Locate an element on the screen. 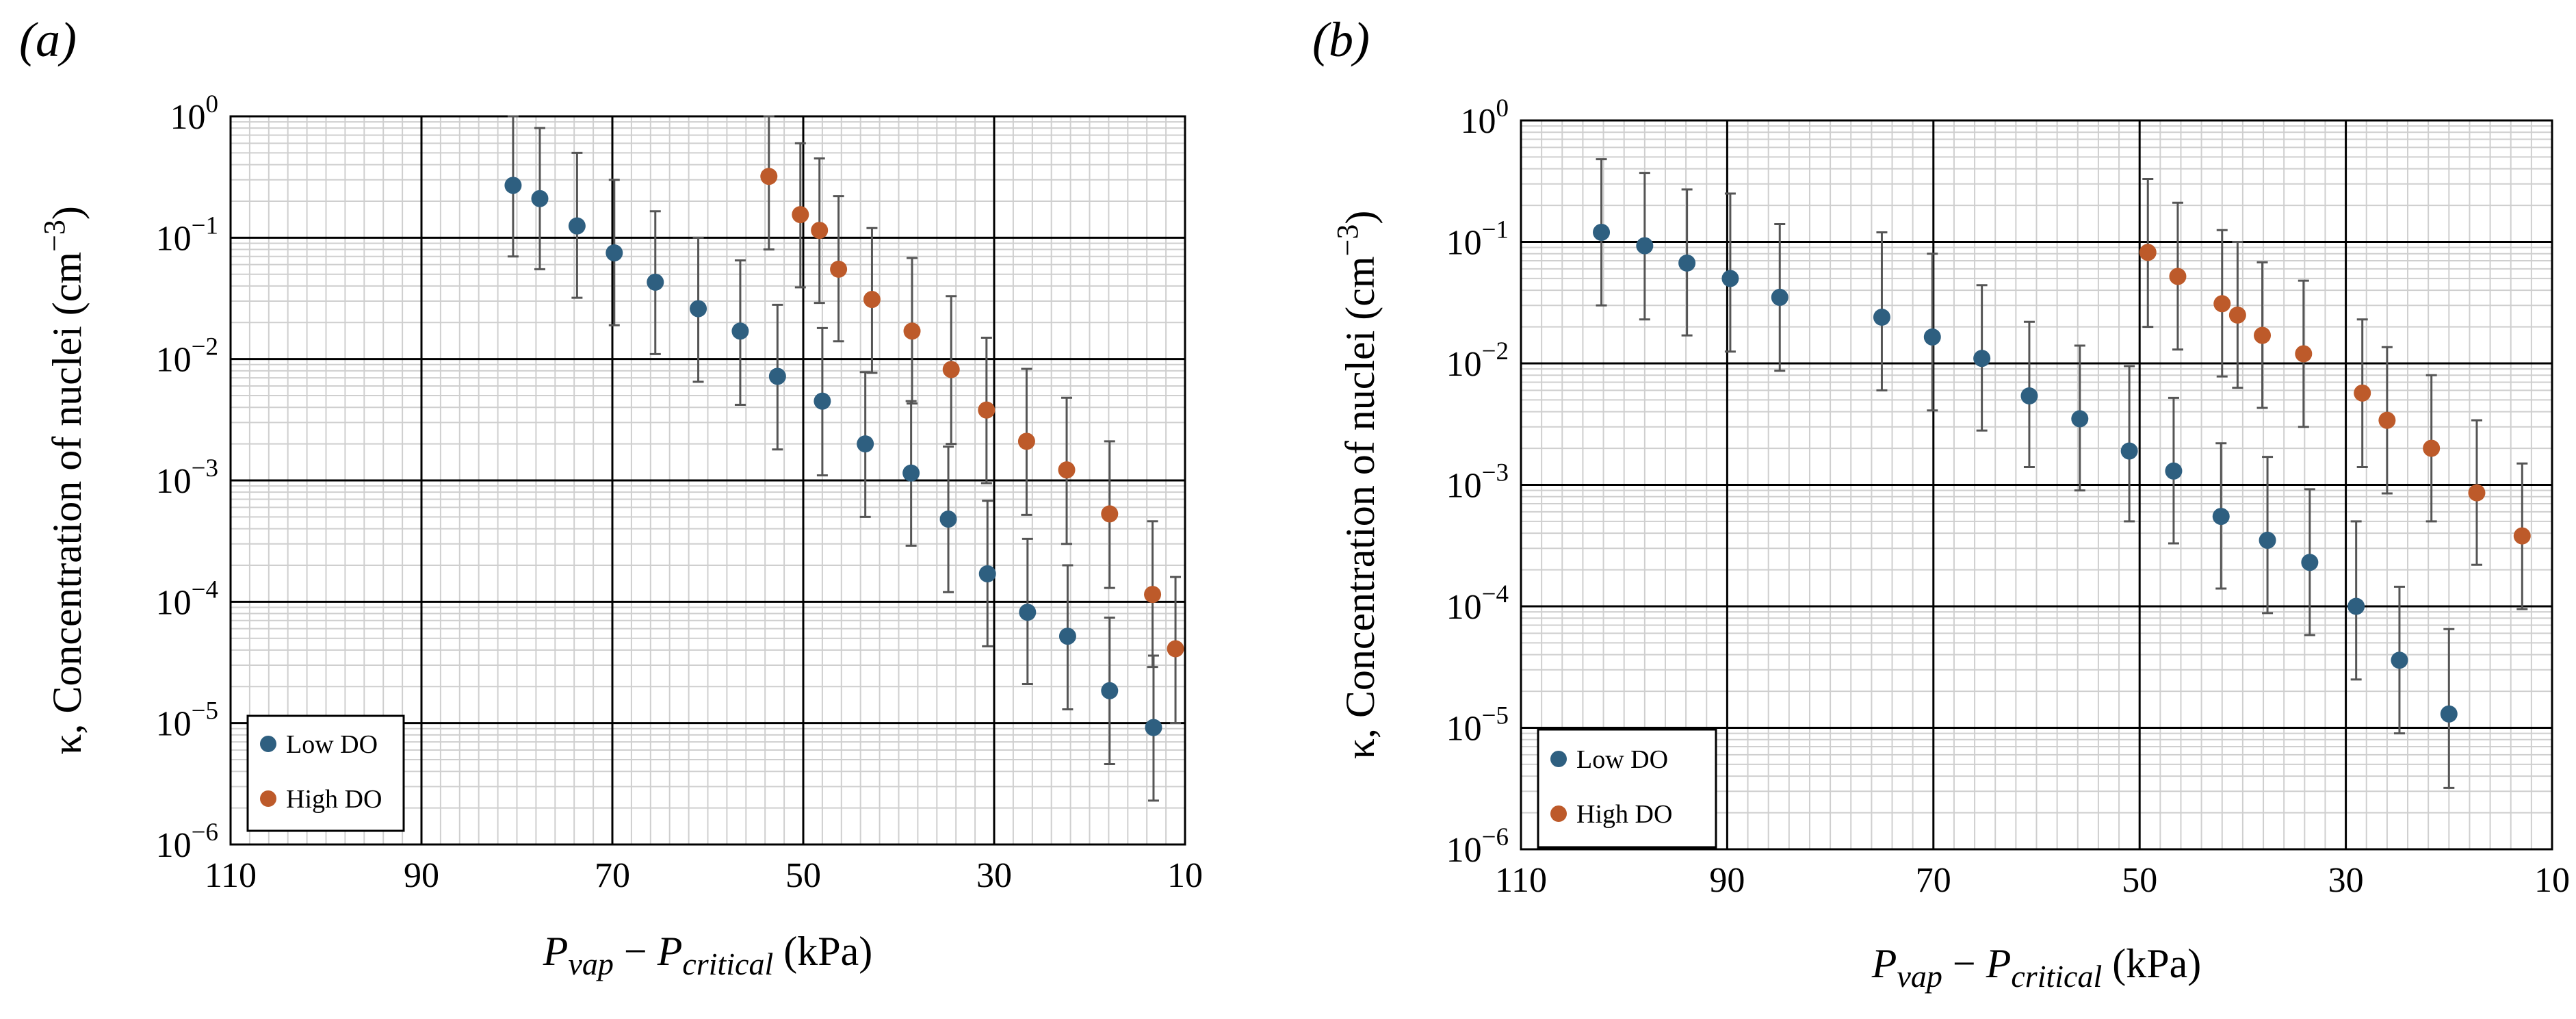 The image size is (2576, 1019). y-tick-label: 10⁻⁴ is located at coordinates (187, 599).